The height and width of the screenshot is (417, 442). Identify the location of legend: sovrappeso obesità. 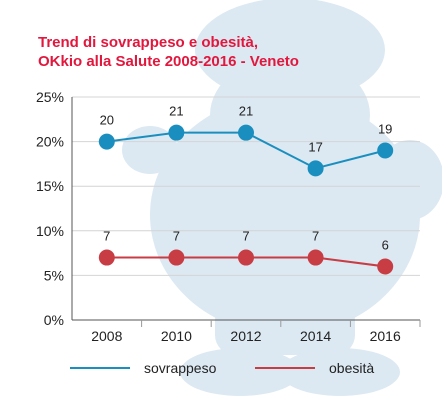
(221, 370).